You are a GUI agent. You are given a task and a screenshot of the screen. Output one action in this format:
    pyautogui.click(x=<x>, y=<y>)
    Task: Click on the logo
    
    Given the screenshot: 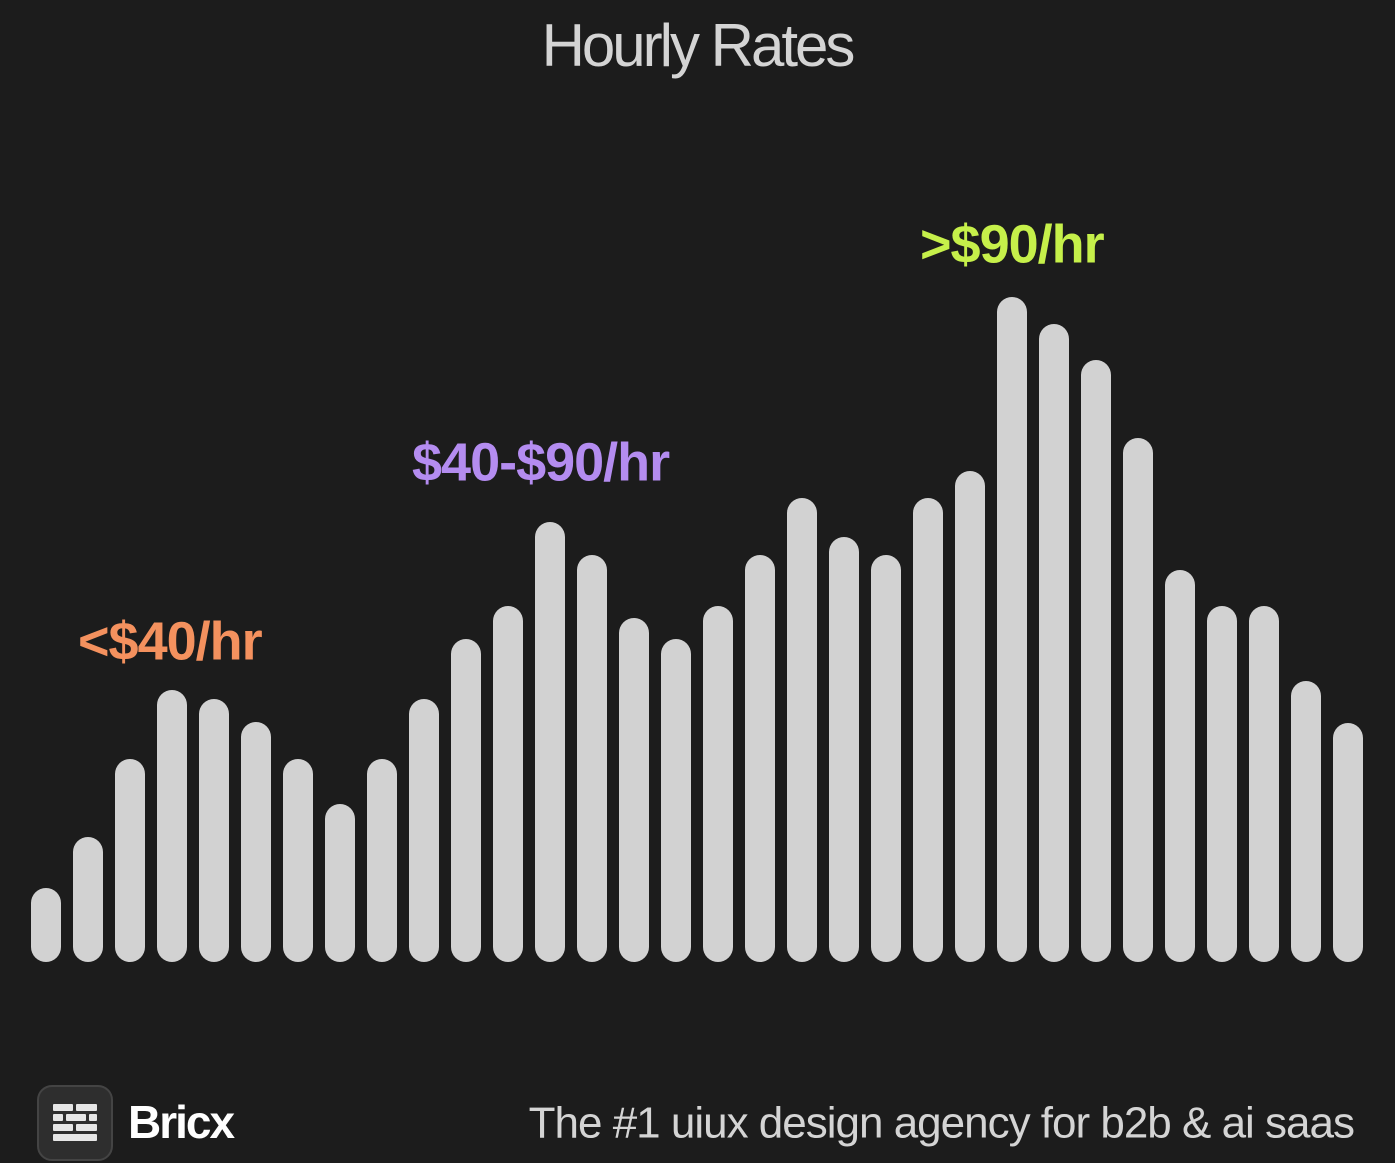 What is the action you would take?
    pyautogui.click(x=75, y=1123)
    